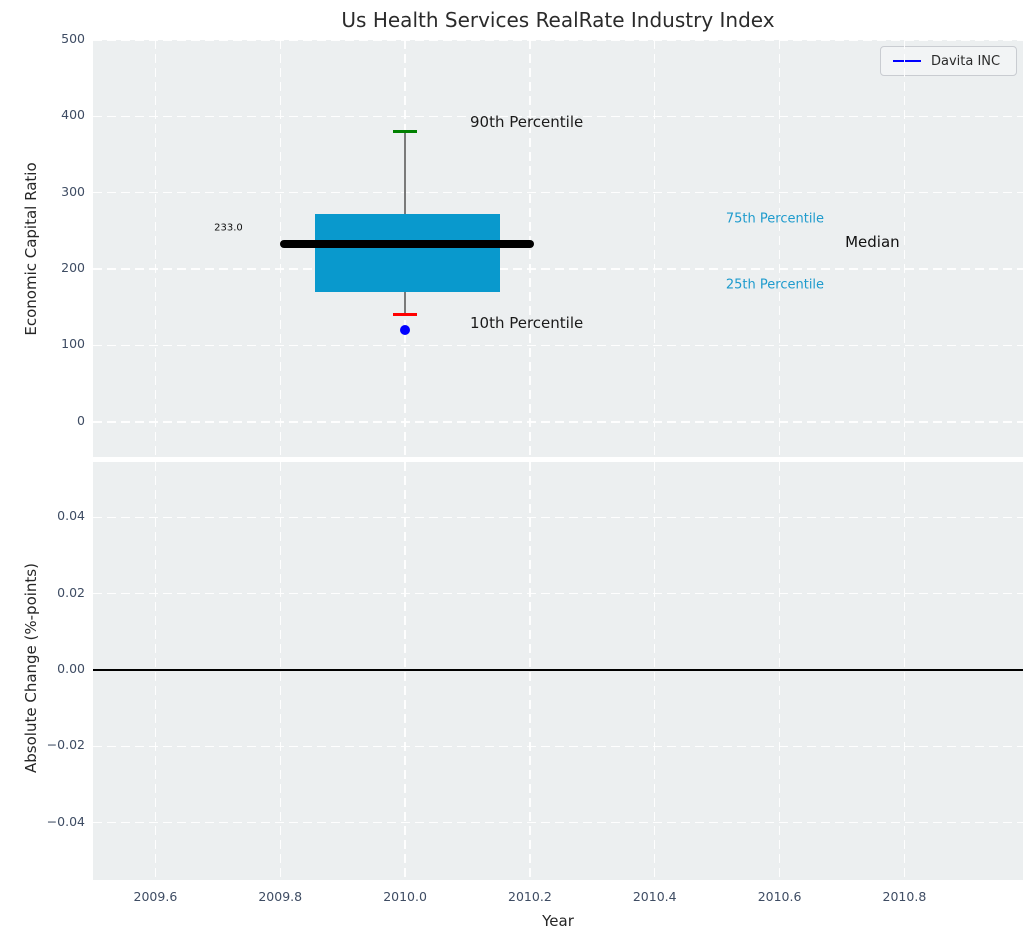  Describe the element at coordinates (405, 132) in the screenshot. I see `whisker-cap-90th` at that location.